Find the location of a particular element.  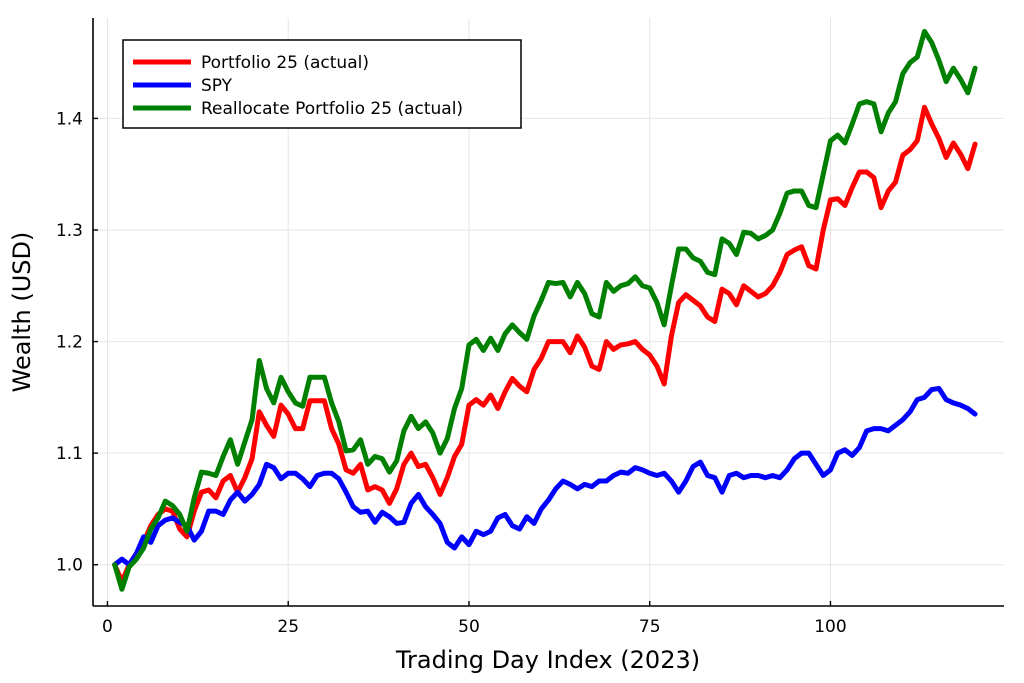

x-tick-label: 100 is located at coordinates (830, 627).